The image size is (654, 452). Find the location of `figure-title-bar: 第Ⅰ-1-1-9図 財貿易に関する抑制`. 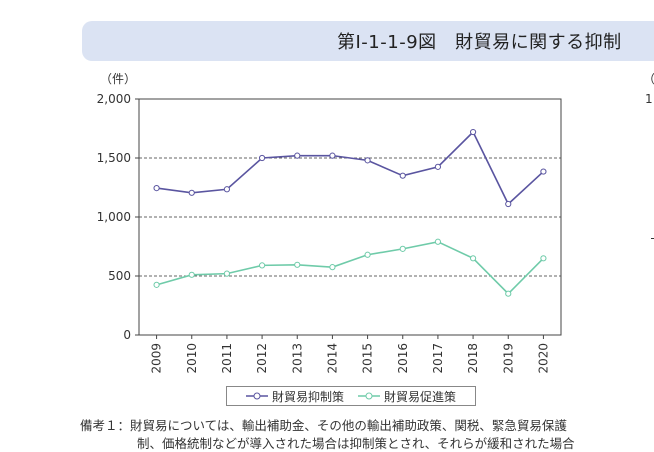

figure-title-bar: 第Ⅰ-1-1-9図 財貿易に関する抑制 is located at coordinates (368, 41).